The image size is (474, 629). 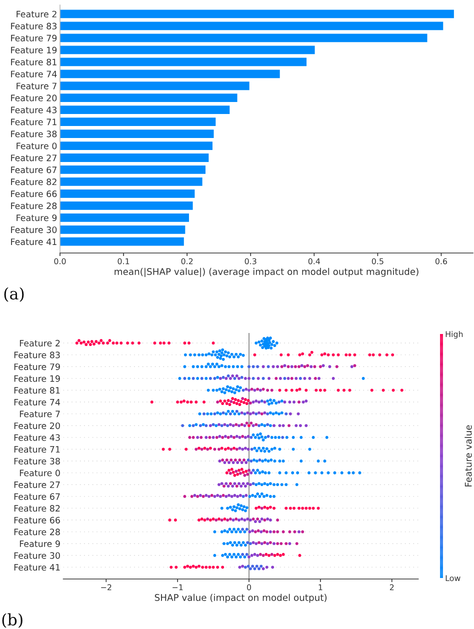 What do you see at coordinates (12, 620) in the screenshot?
I see `text: (b)` at bounding box center [12, 620].